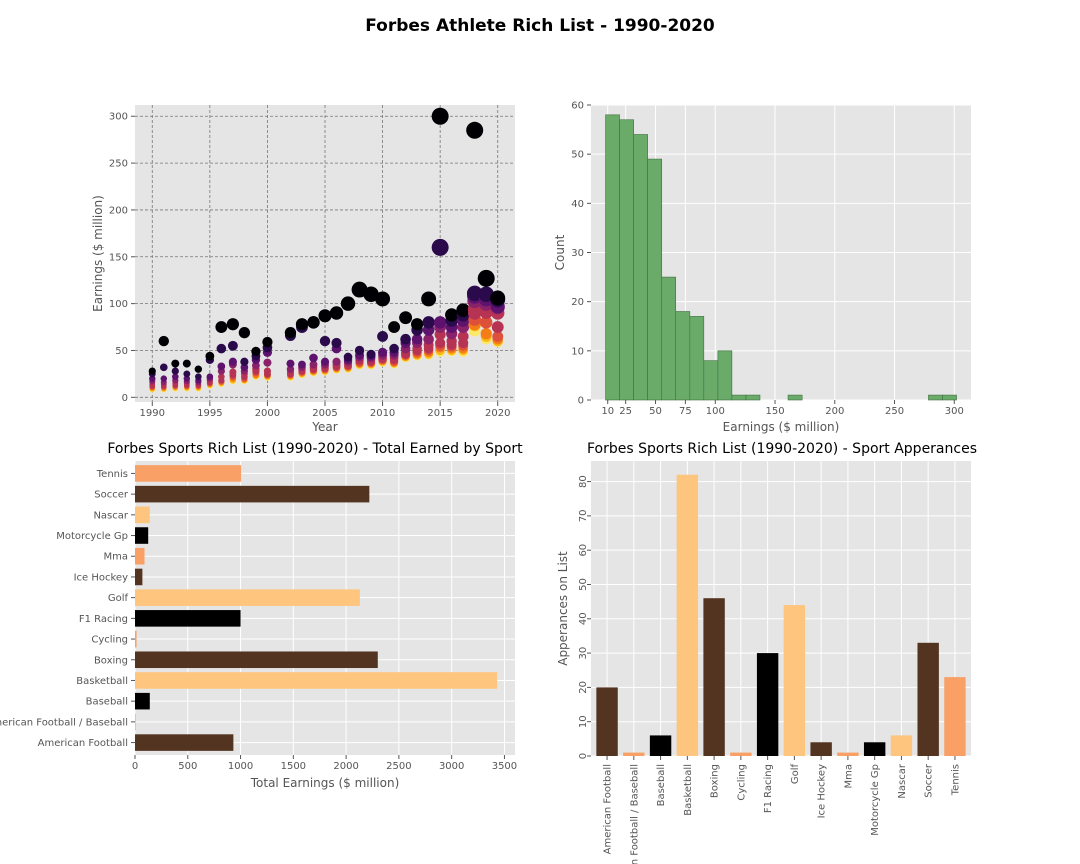 The height and width of the screenshot is (864, 1080). What do you see at coordinates (324, 427) in the screenshot?
I see `scatter-x-axis-label: Year` at bounding box center [324, 427].